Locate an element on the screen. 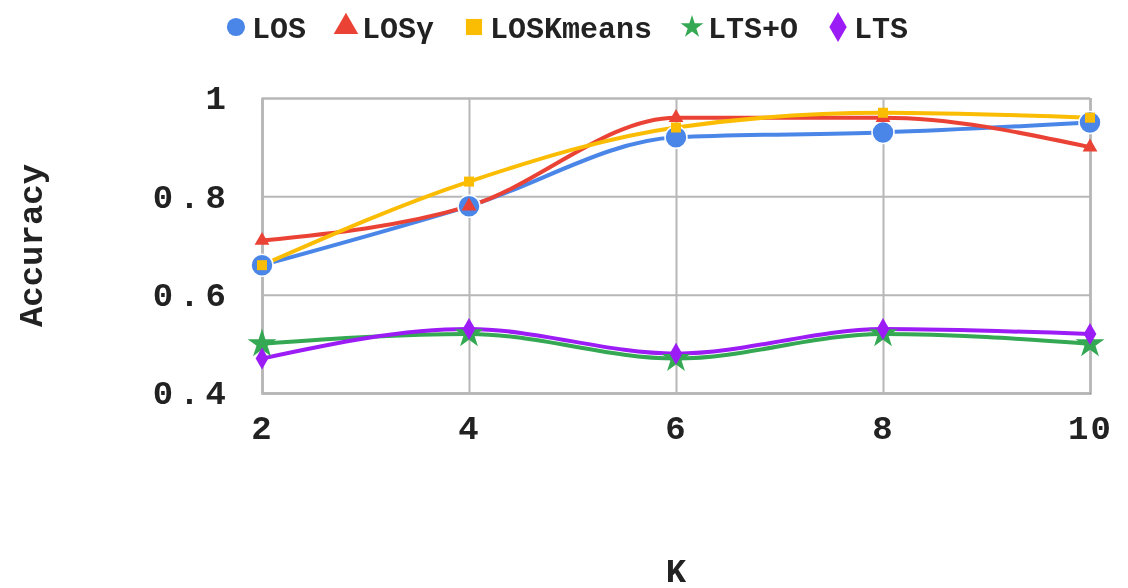  x-tick-label: 6 is located at coordinates (676, 430).